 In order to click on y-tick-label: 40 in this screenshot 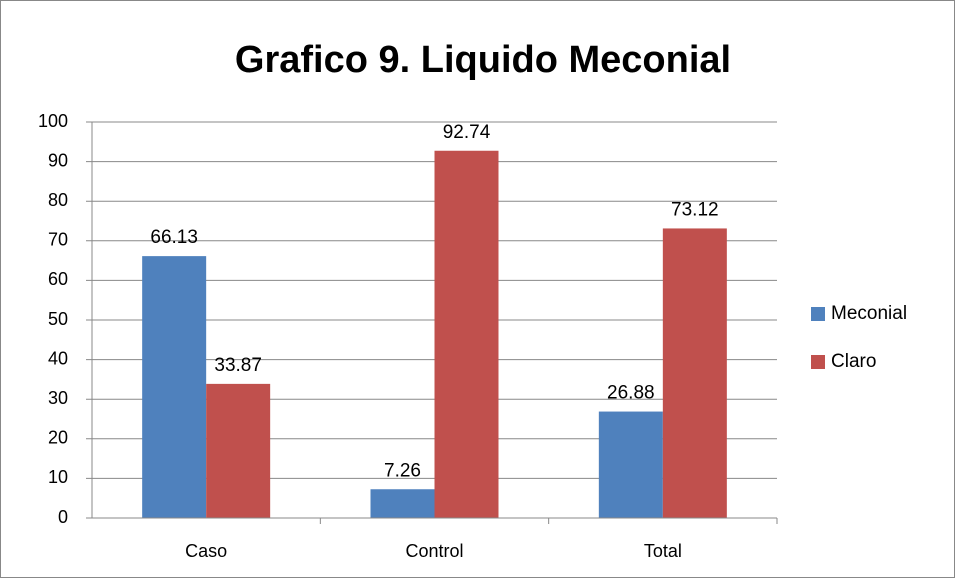, I will do `click(58, 358)`.